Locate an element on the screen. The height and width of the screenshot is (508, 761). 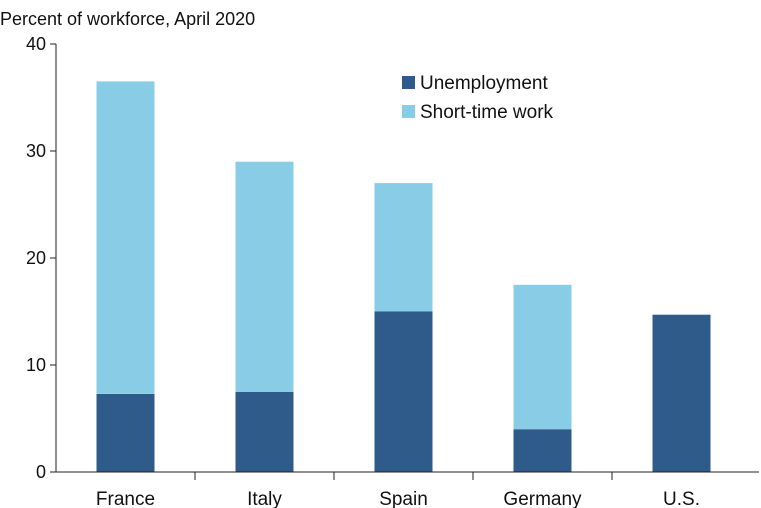
bar-short-time-work-france is located at coordinates (125, 237).